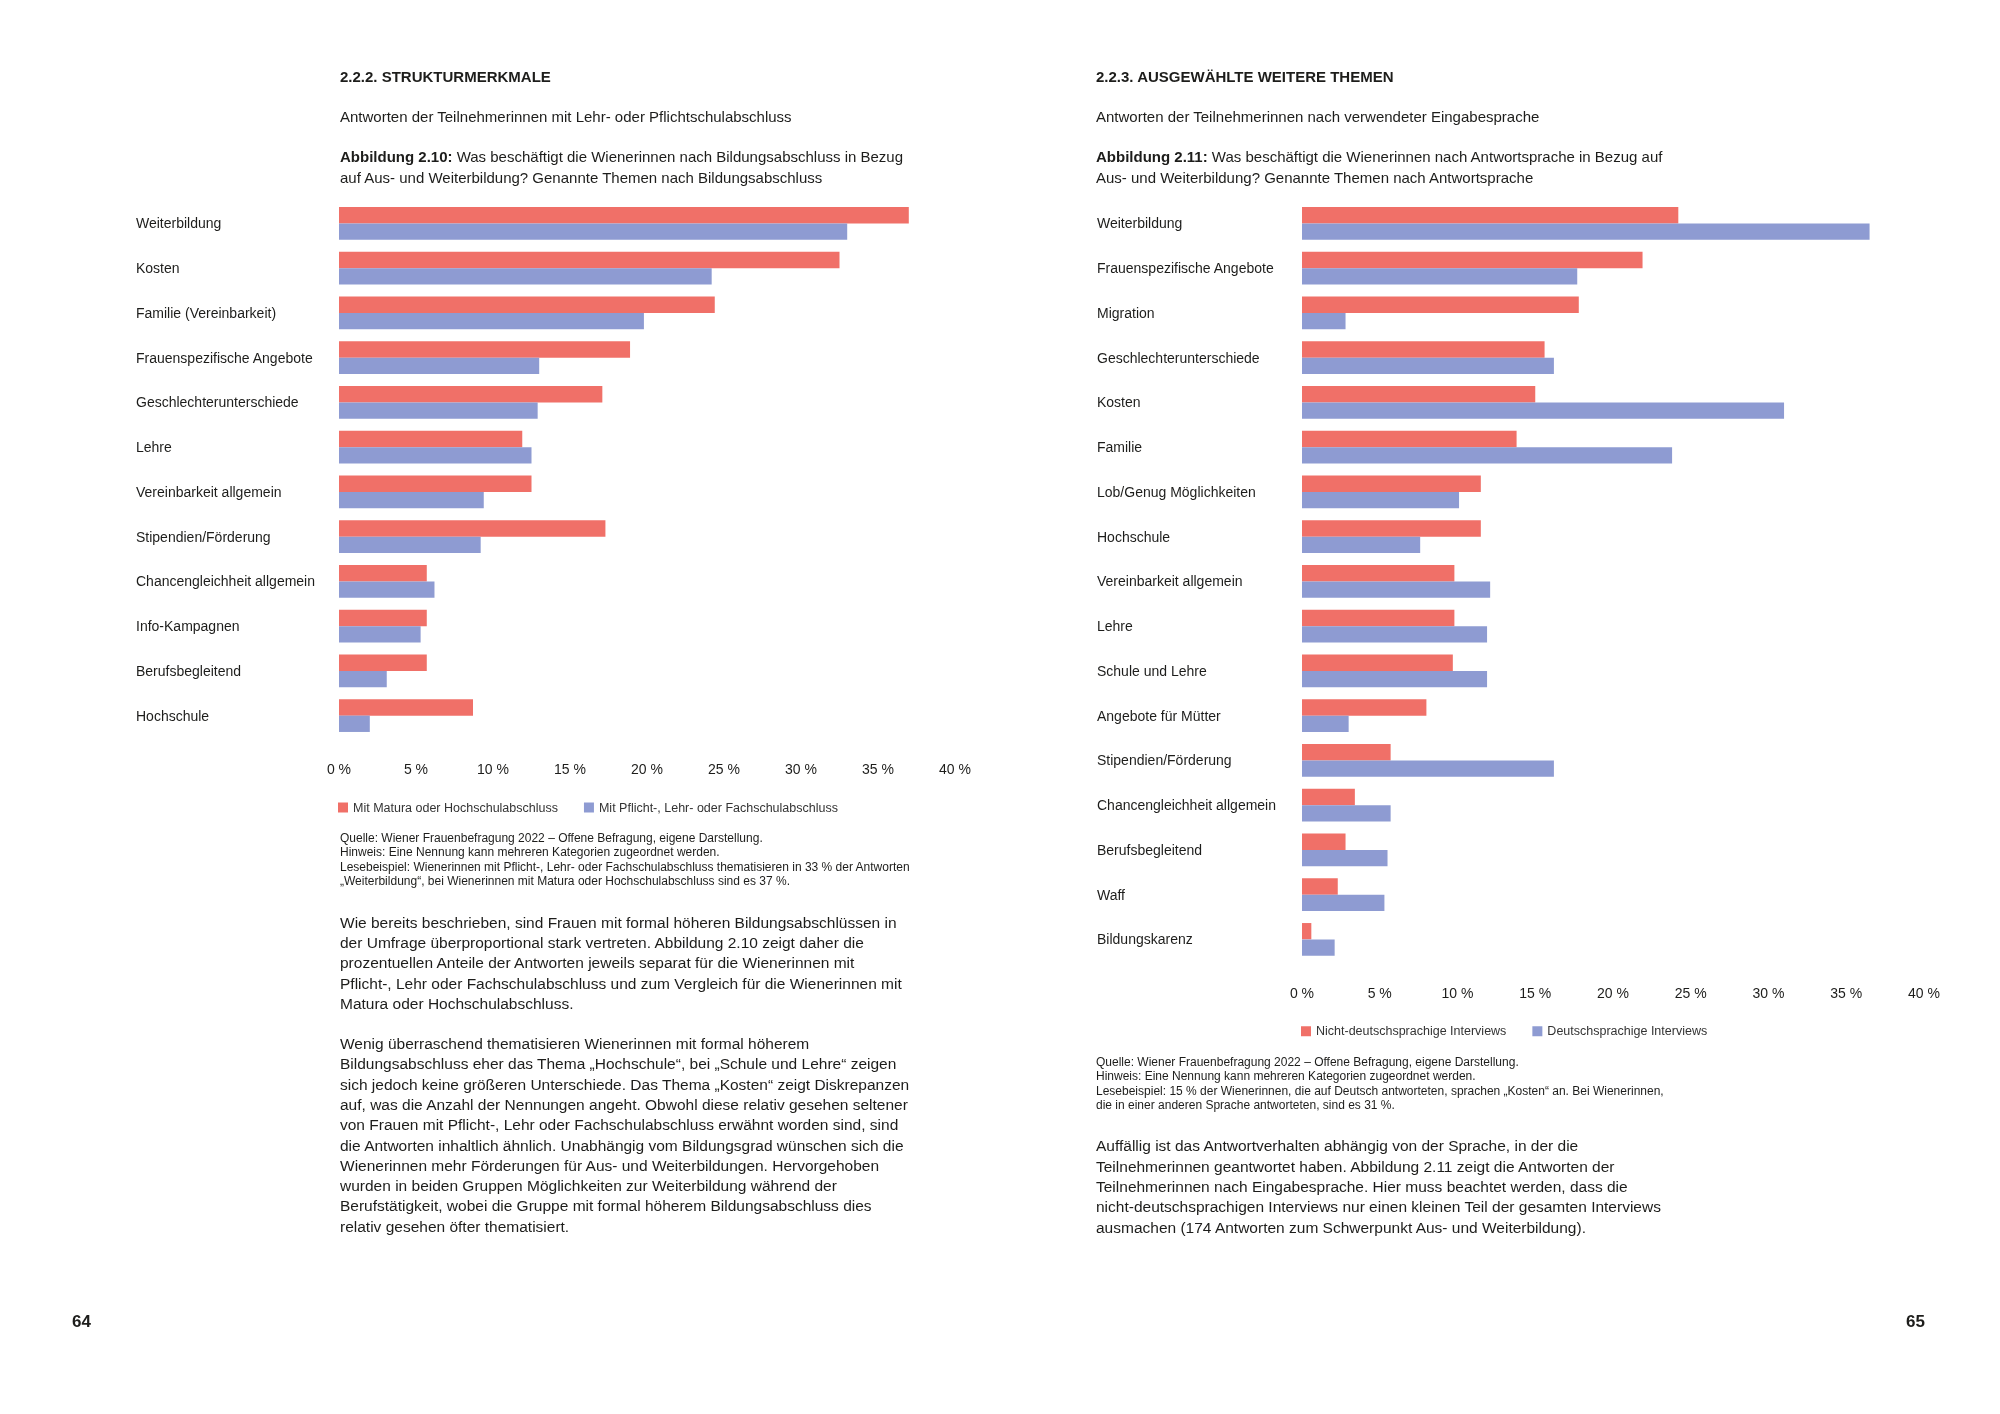 The height and width of the screenshot is (1414, 2000). What do you see at coordinates (455, 807) in the screenshot?
I see `legend-label: Mit Matura oder Hochschulabschluss` at bounding box center [455, 807].